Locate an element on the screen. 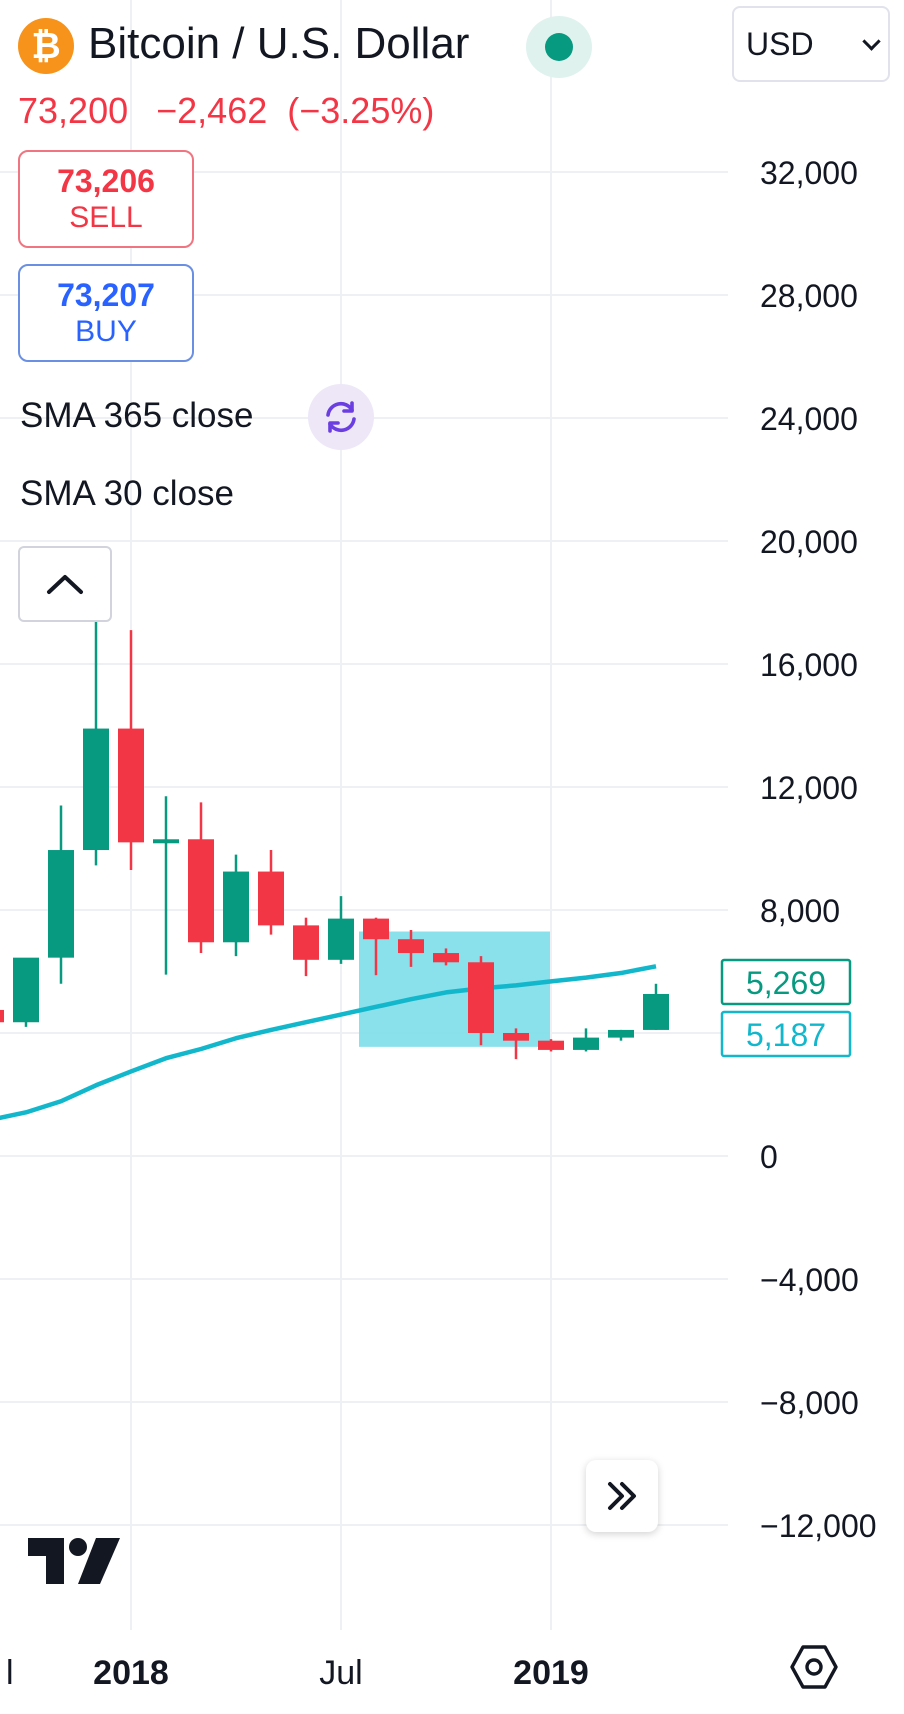 This screenshot has width=904, height=1714. x-tick-label: 2019 is located at coordinates (551, 1673).